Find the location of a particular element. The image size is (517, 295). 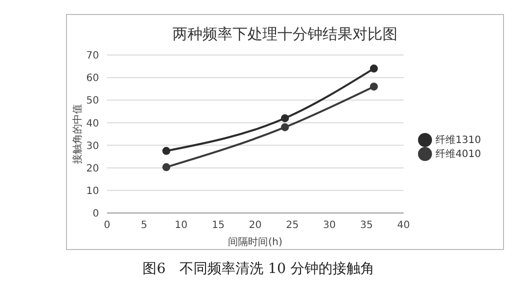

y-tick-label: 30 is located at coordinates (92, 146).